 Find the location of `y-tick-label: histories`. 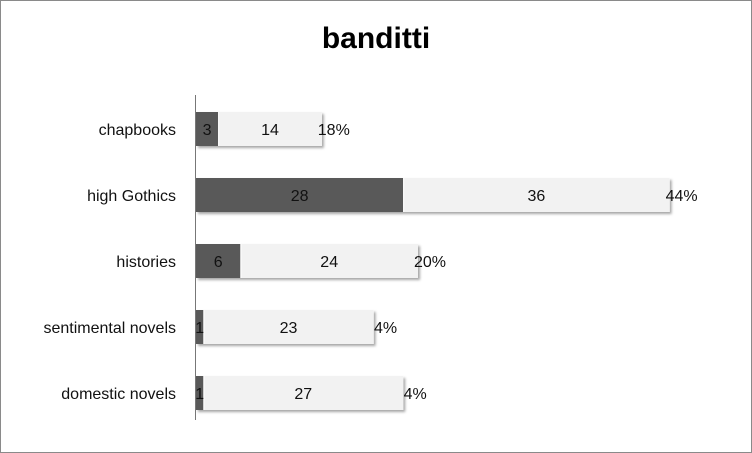

y-tick-label: histories is located at coordinates (146, 262).